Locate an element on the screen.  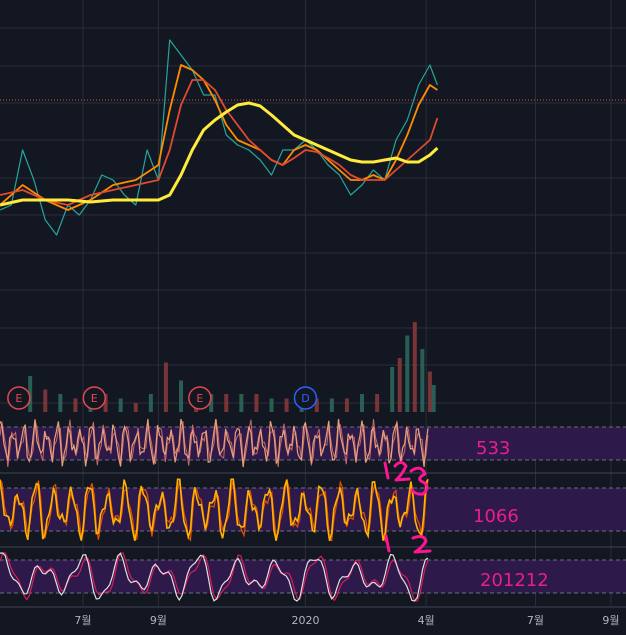
x-tick-label-0: 7월 is located at coordinates (82, 620).